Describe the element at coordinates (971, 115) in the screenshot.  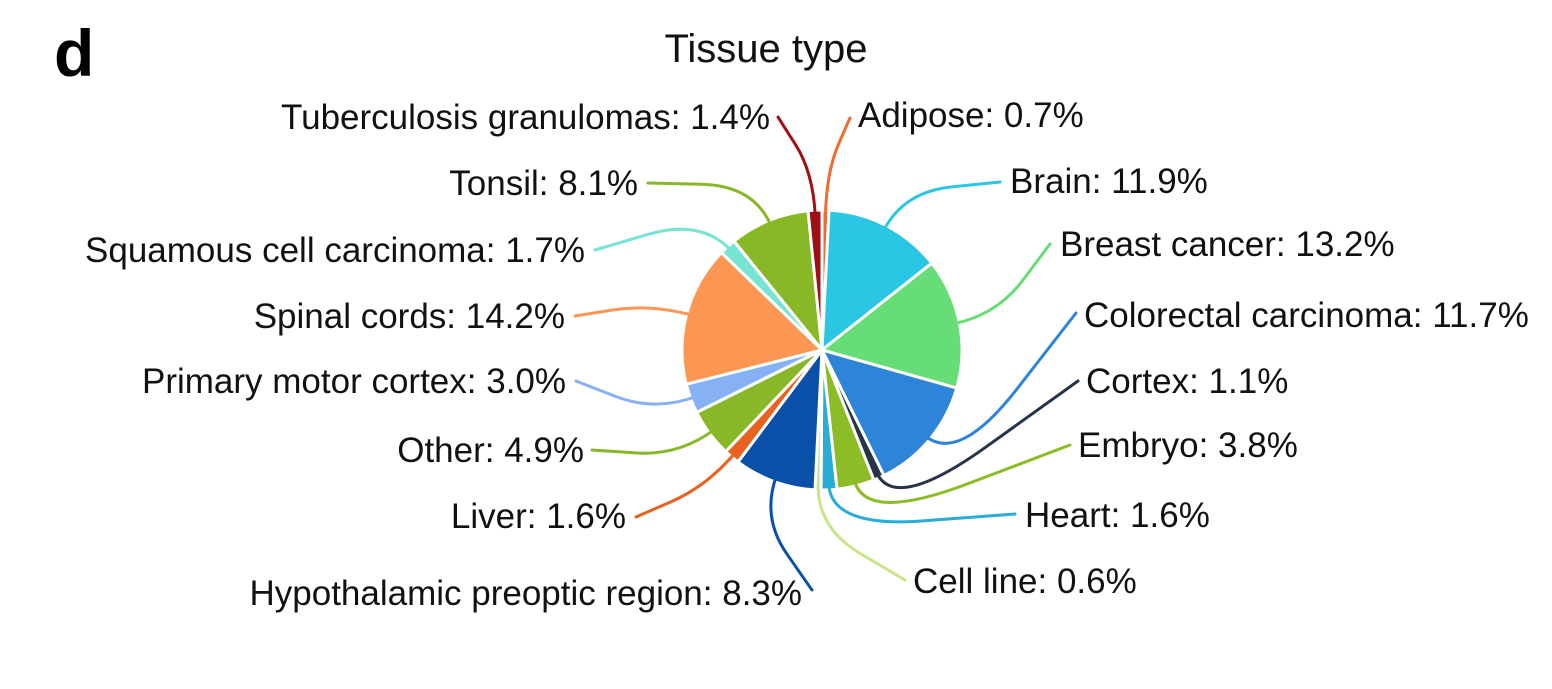
I see `label-adipose: Adipose: 0.7%` at that location.